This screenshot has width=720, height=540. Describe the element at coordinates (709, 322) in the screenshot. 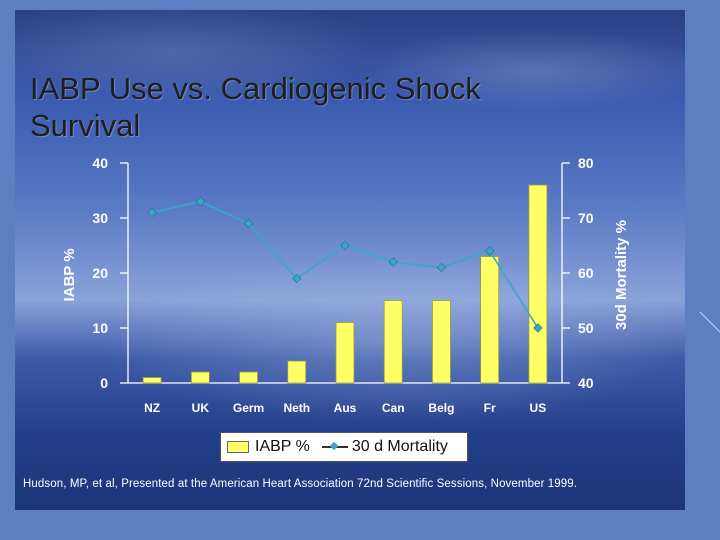

I see `decorative-streak` at that location.